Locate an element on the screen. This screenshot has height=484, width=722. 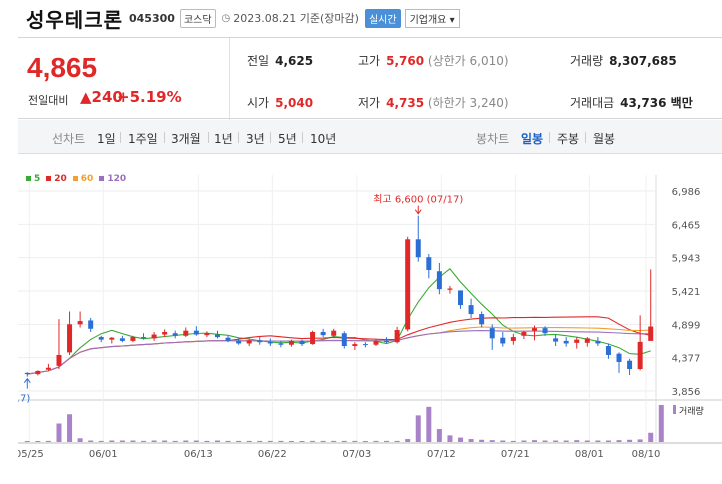
open-price: 시가 5,040 is located at coordinates (280, 102).